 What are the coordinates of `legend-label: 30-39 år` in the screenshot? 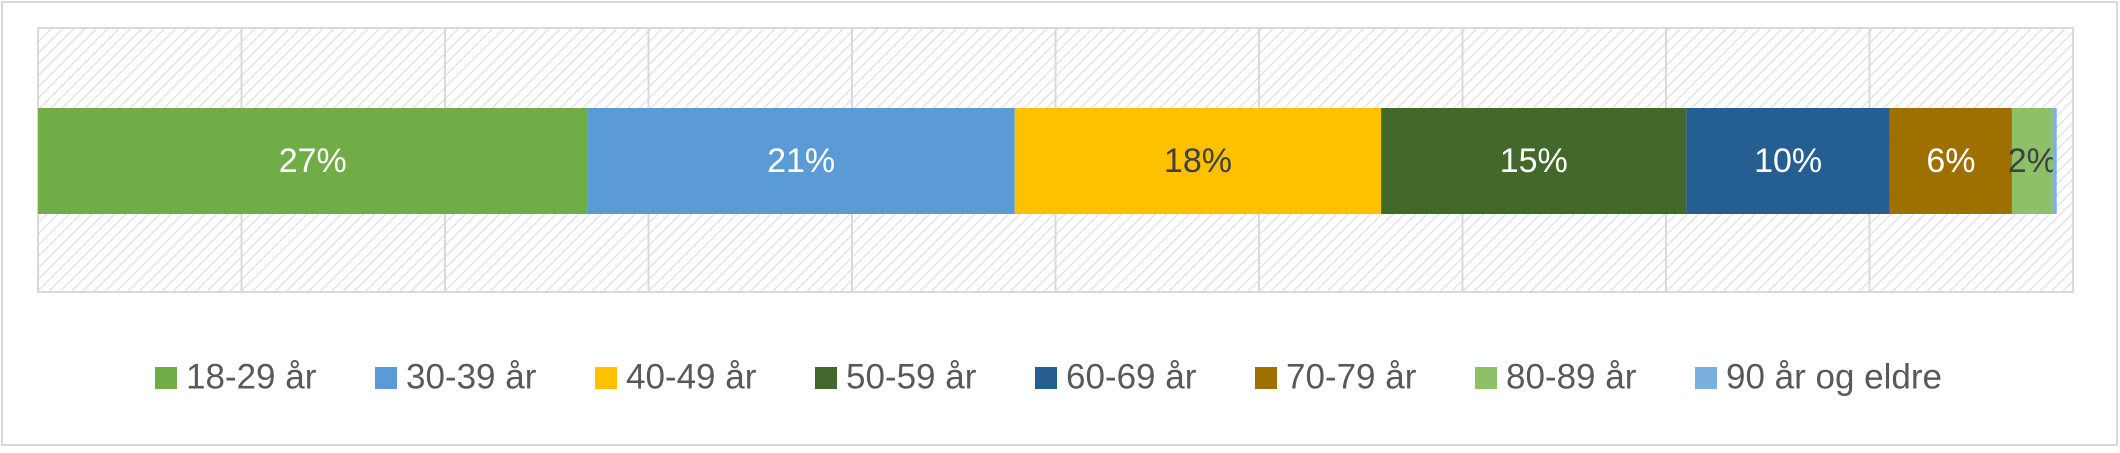 It's located at (471, 376).